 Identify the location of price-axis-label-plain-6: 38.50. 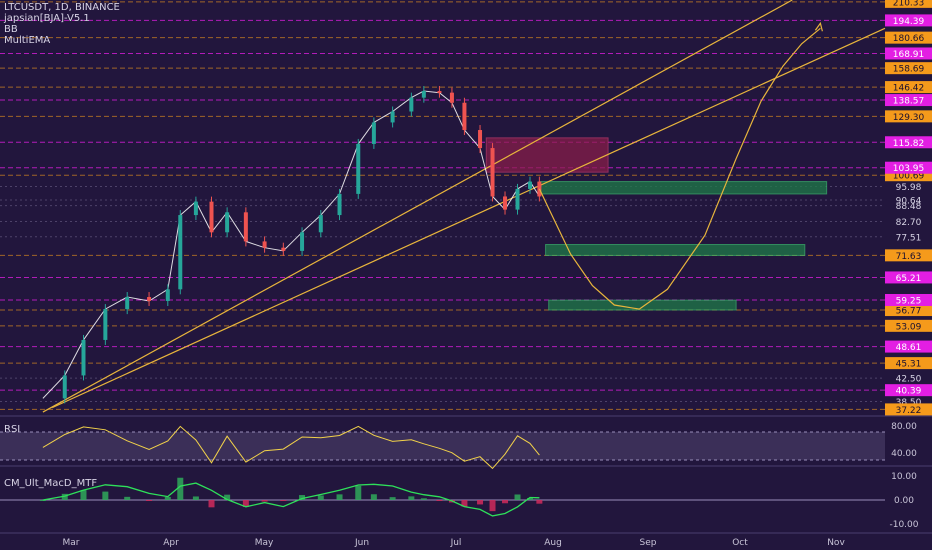
(909, 403).